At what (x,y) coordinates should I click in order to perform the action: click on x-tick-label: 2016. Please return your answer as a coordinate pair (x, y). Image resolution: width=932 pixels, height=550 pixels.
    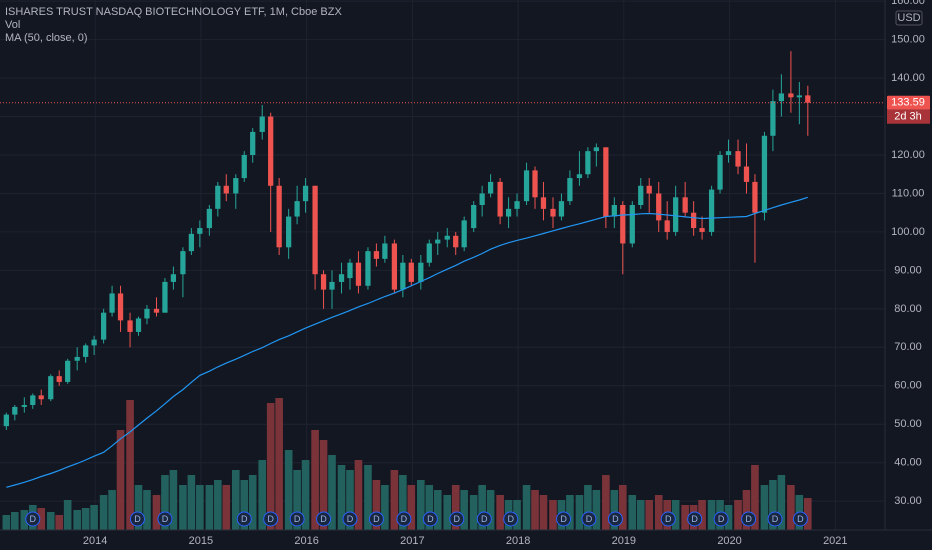
    Looking at the image, I should click on (306, 541).